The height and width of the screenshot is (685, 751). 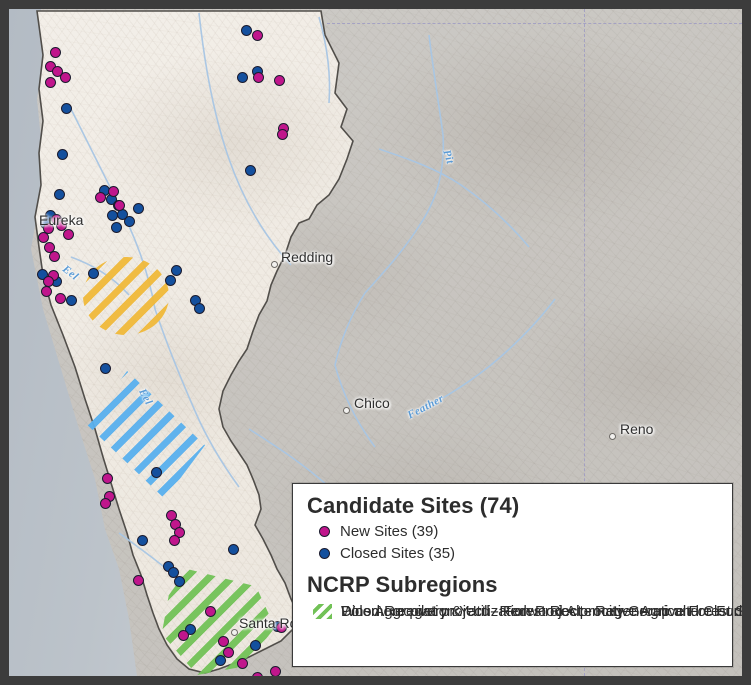 I want to click on hatch-swatch-blue-icon, so click(x=322, y=611).